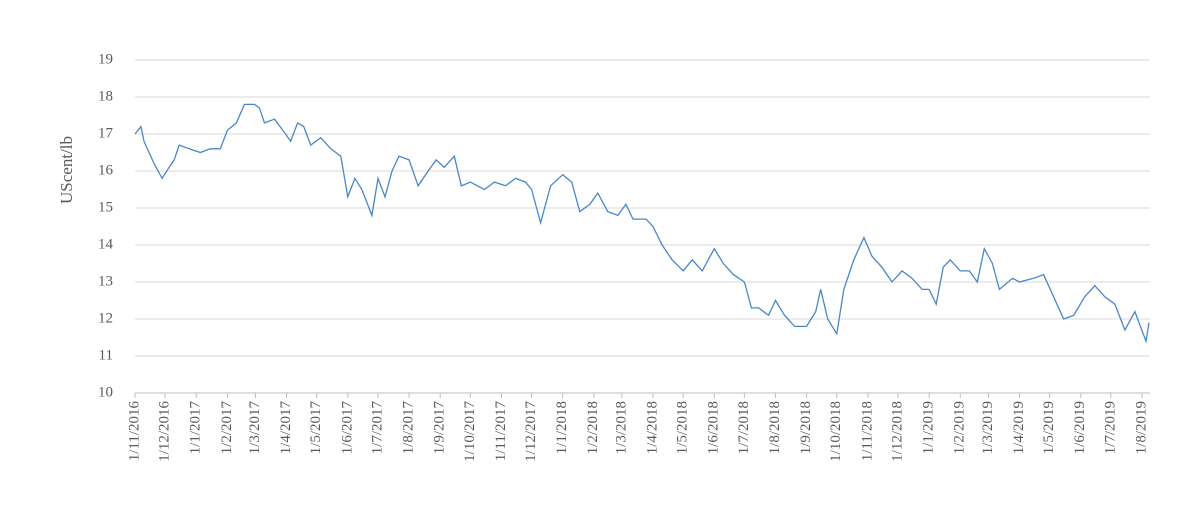 The height and width of the screenshot is (523, 1200). I want to click on x-tick-label: 1/8/2019, so click(1141, 427).